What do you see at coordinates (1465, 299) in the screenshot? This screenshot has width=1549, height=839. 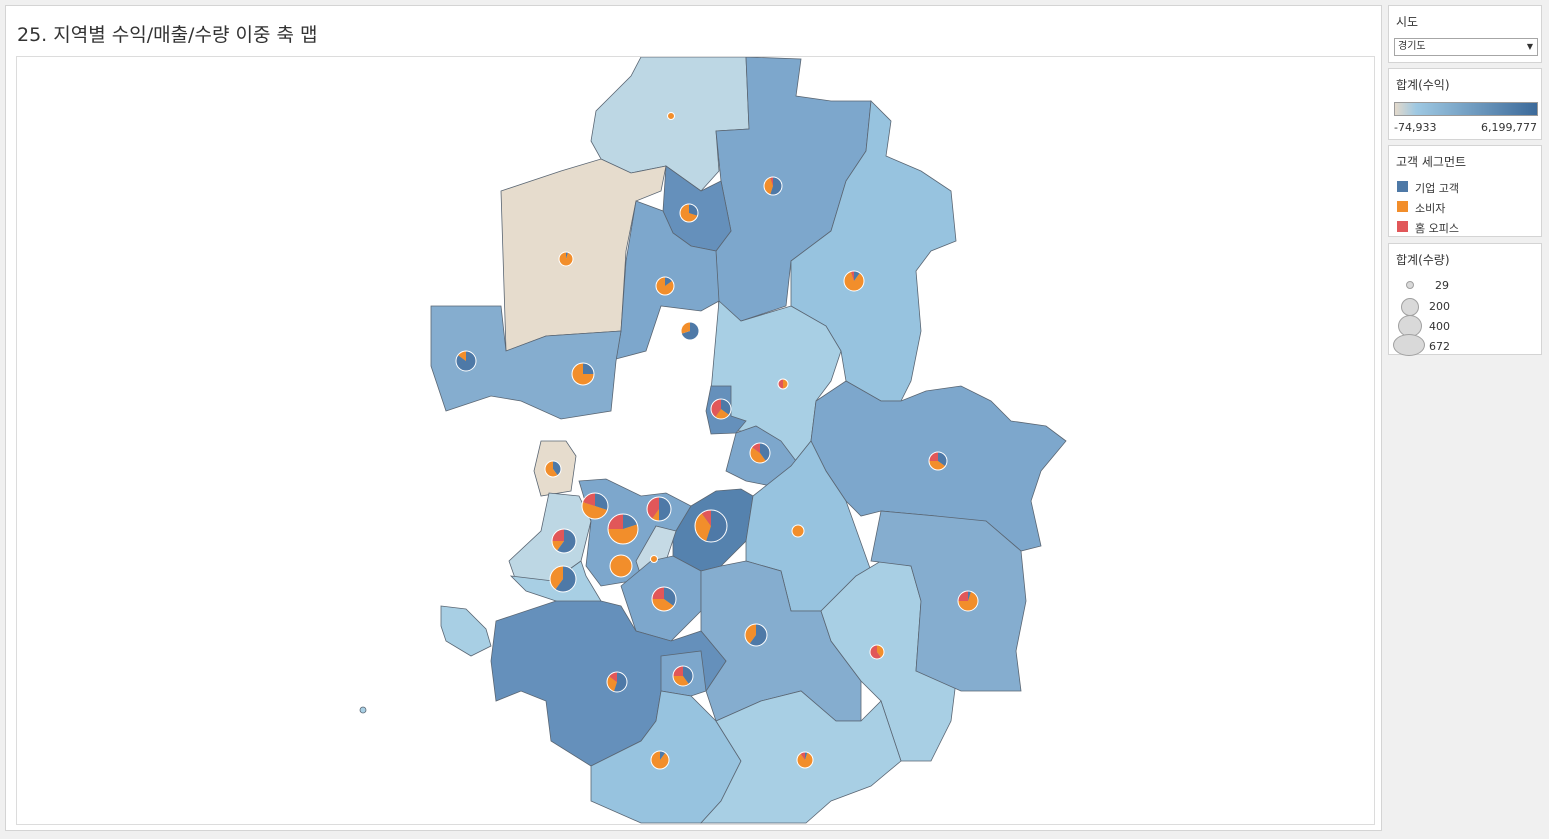 I see `quantity-legend-card: 합계(수량) 29 200 400 672` at bounding box center [1465, 299].